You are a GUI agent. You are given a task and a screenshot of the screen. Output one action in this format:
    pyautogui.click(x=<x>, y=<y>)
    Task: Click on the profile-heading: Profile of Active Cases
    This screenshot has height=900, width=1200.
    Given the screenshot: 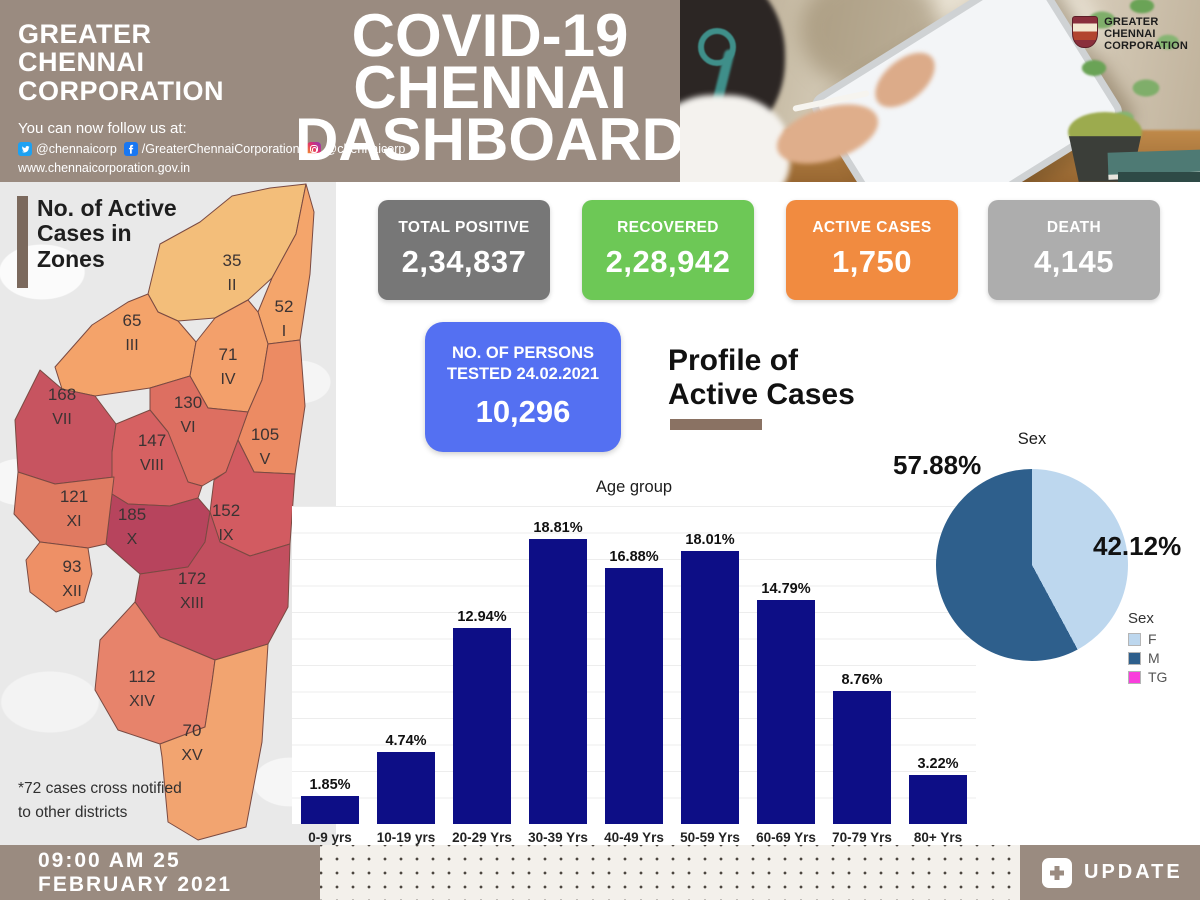 What is the action you would take?
    pyautogui.click(x=761, y=377)
    